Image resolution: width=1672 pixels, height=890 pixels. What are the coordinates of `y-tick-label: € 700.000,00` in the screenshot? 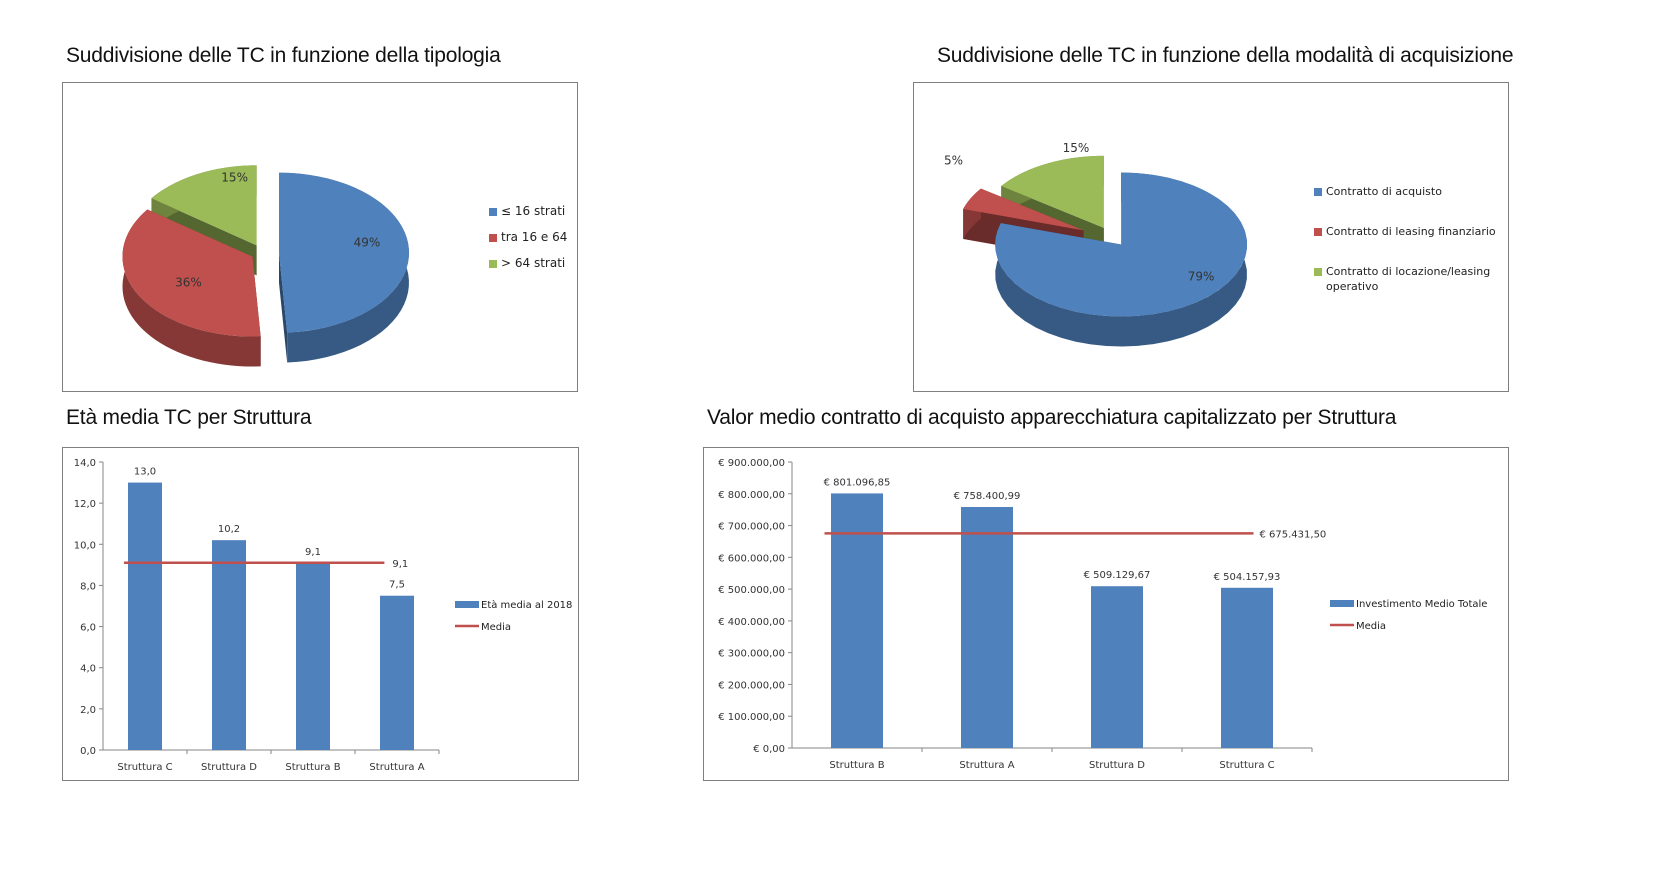 It's located at (751, 527).